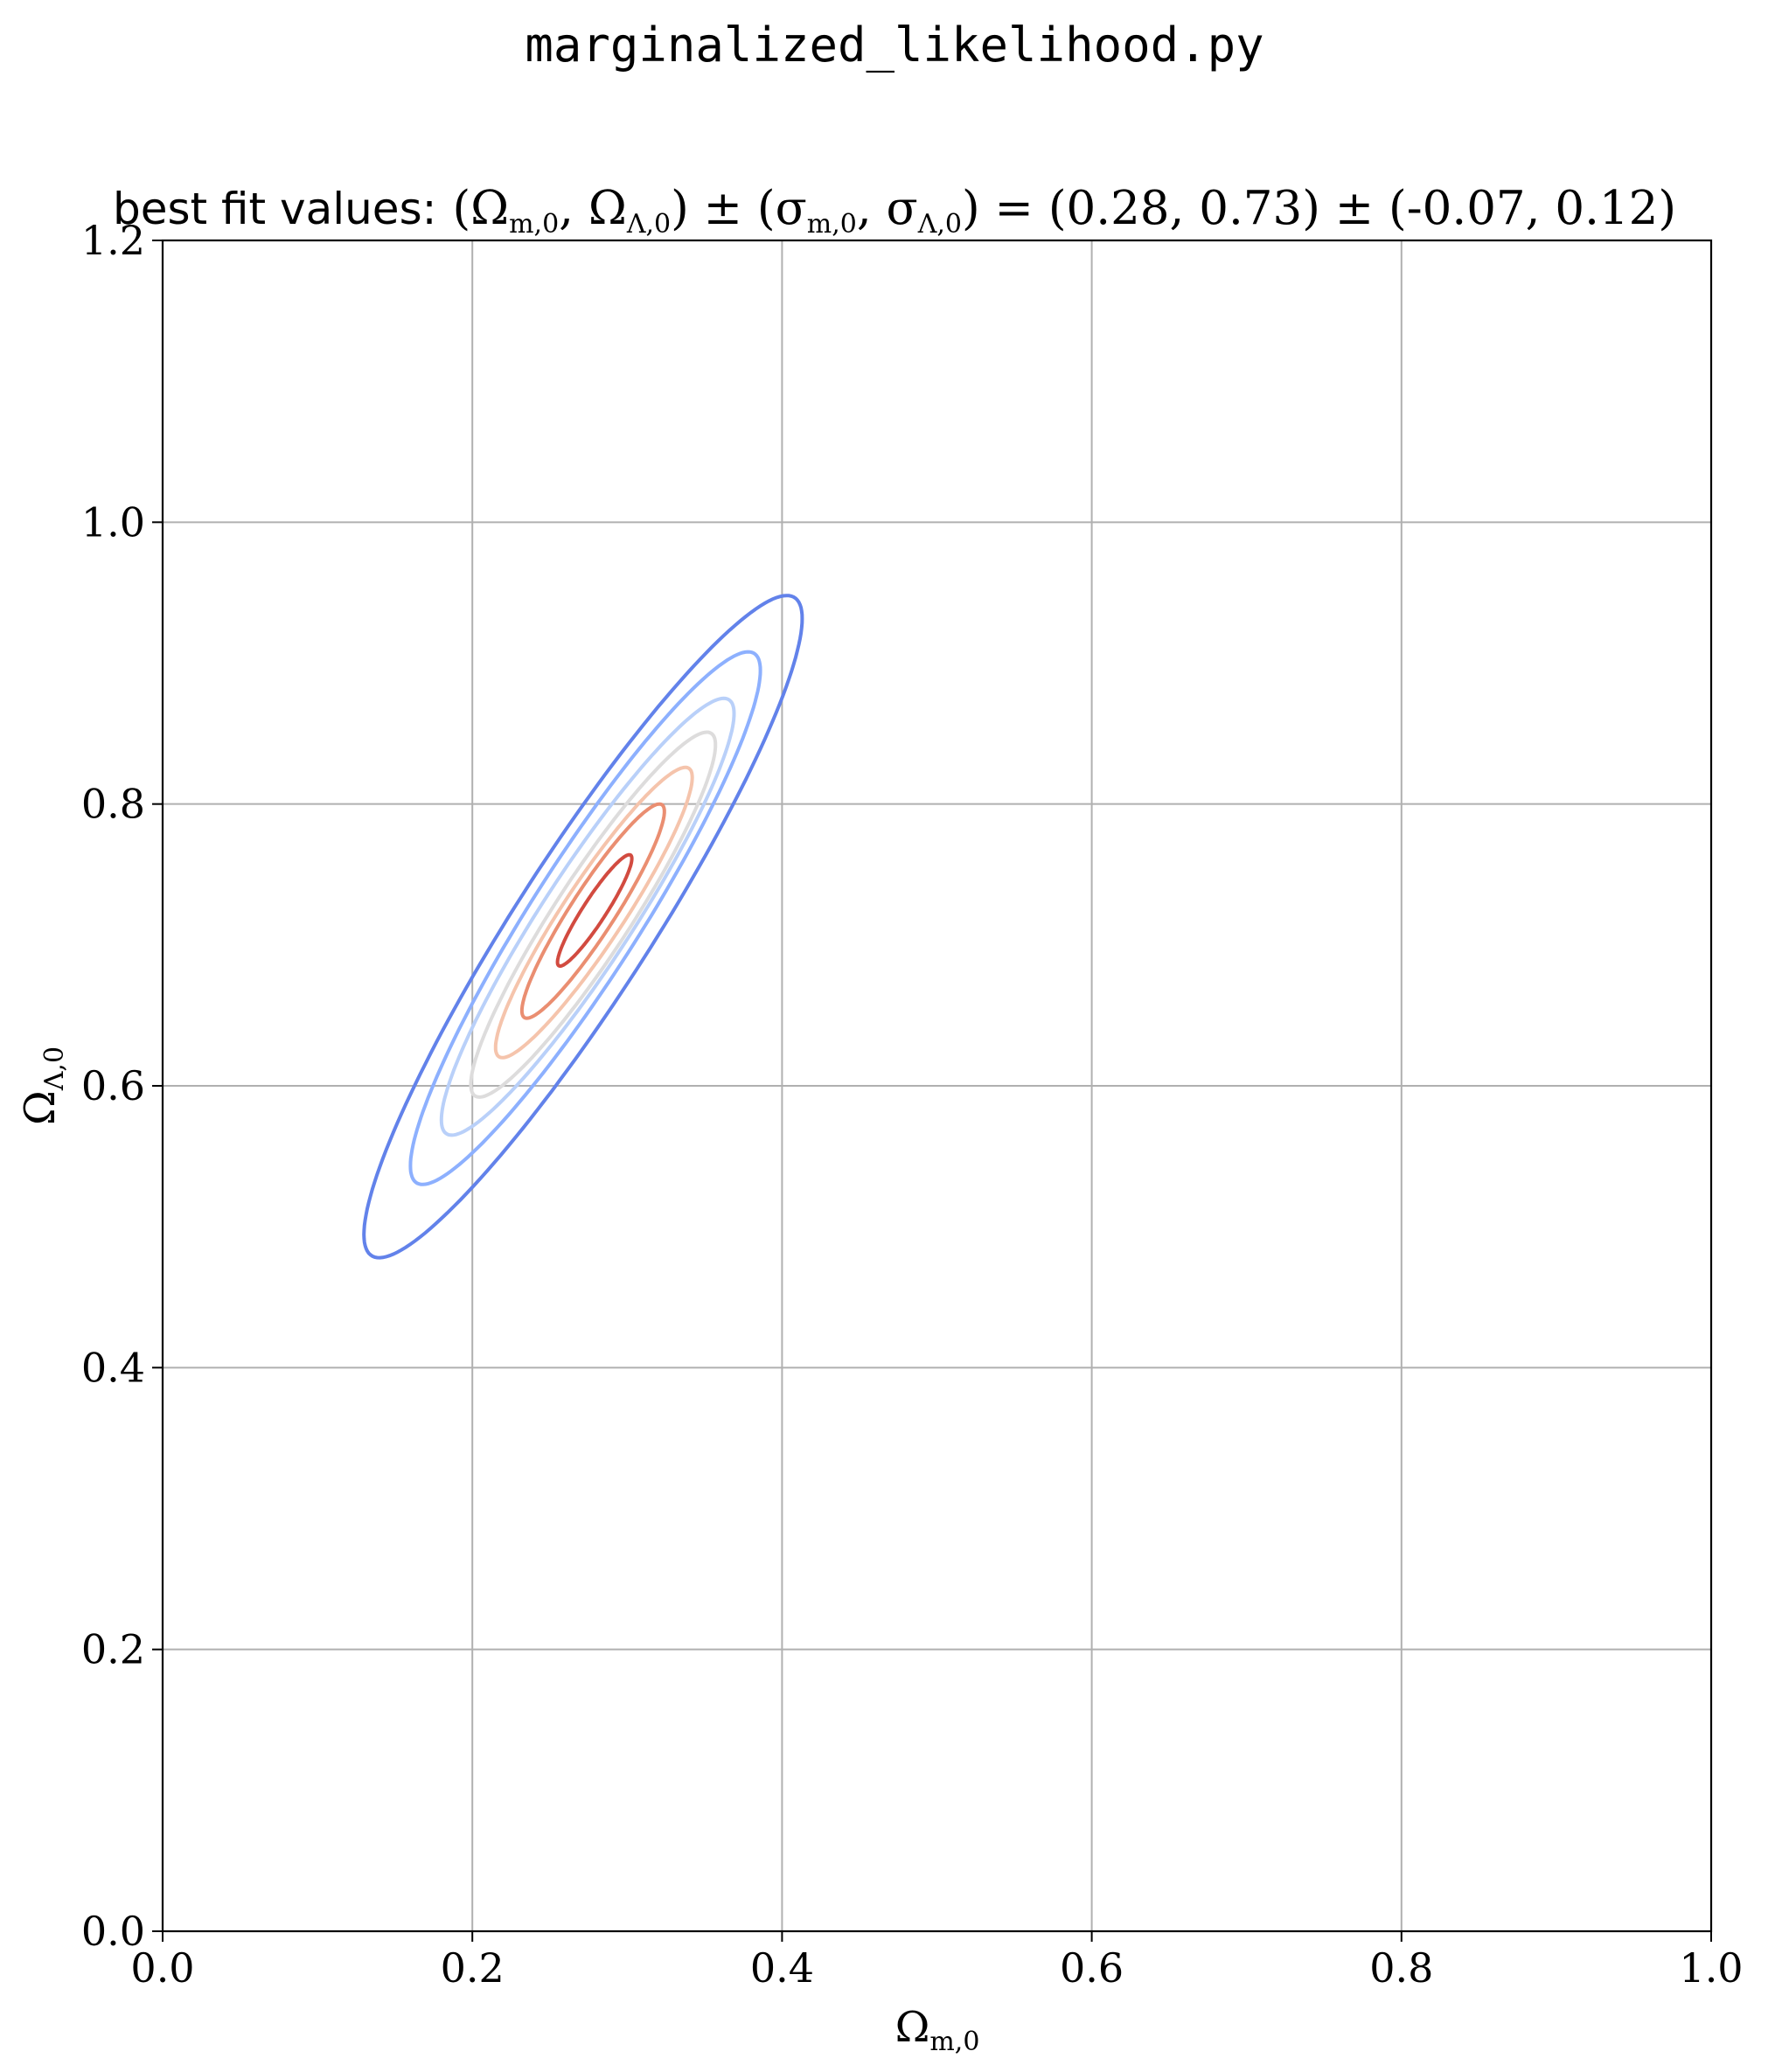 This screenshot has height=2072, width=1789. Describe the element at coordinates (1606, 208) in the screenshot. I see `sigma-omega-lambda: 0.12` at that location.